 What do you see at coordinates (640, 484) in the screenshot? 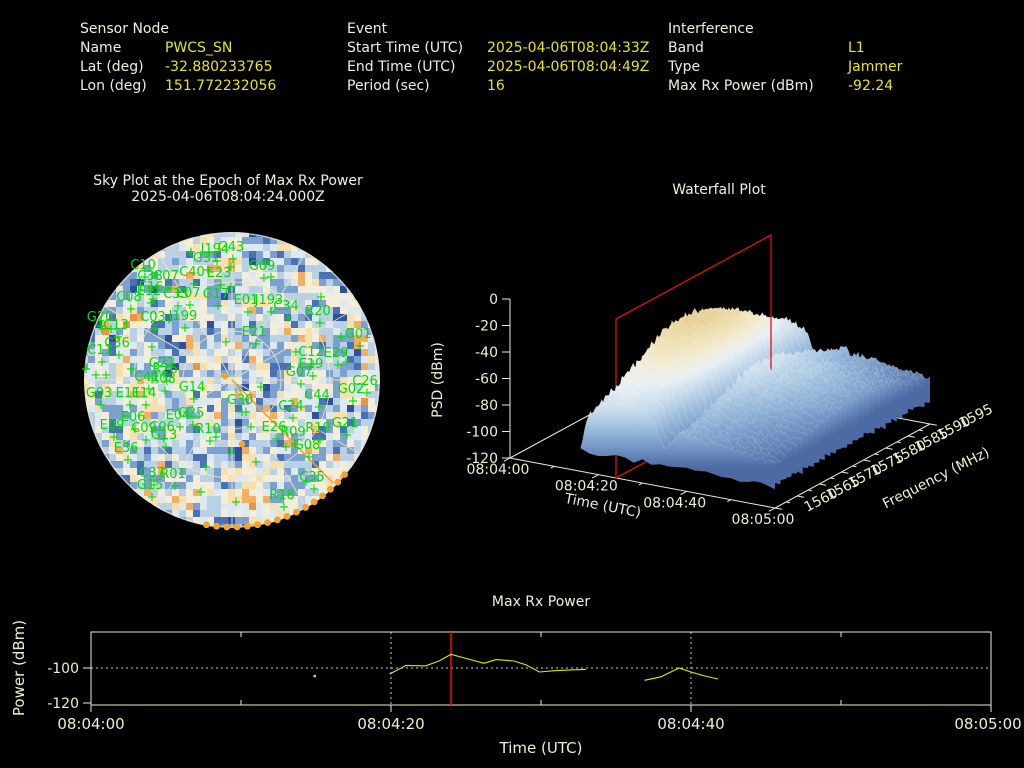
I see `time-tick` at bounding box center [640, 484].